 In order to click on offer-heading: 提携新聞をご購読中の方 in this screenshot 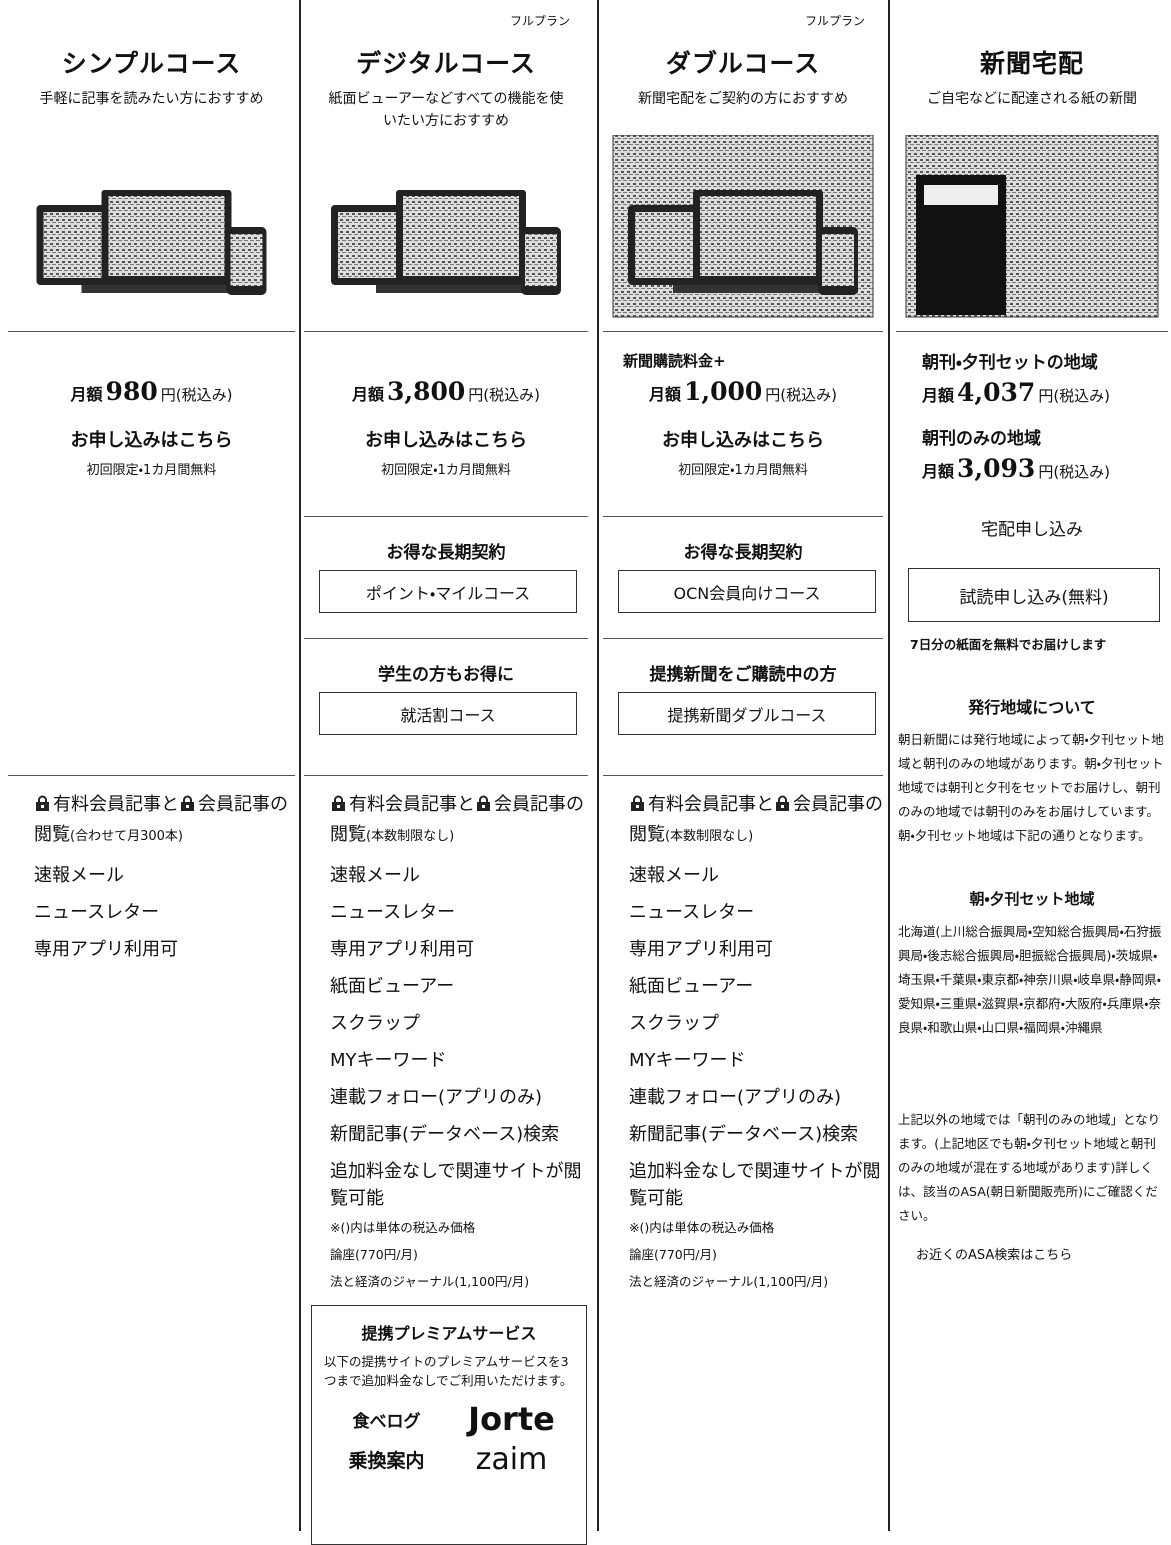, I will do `click(743, 675)`.